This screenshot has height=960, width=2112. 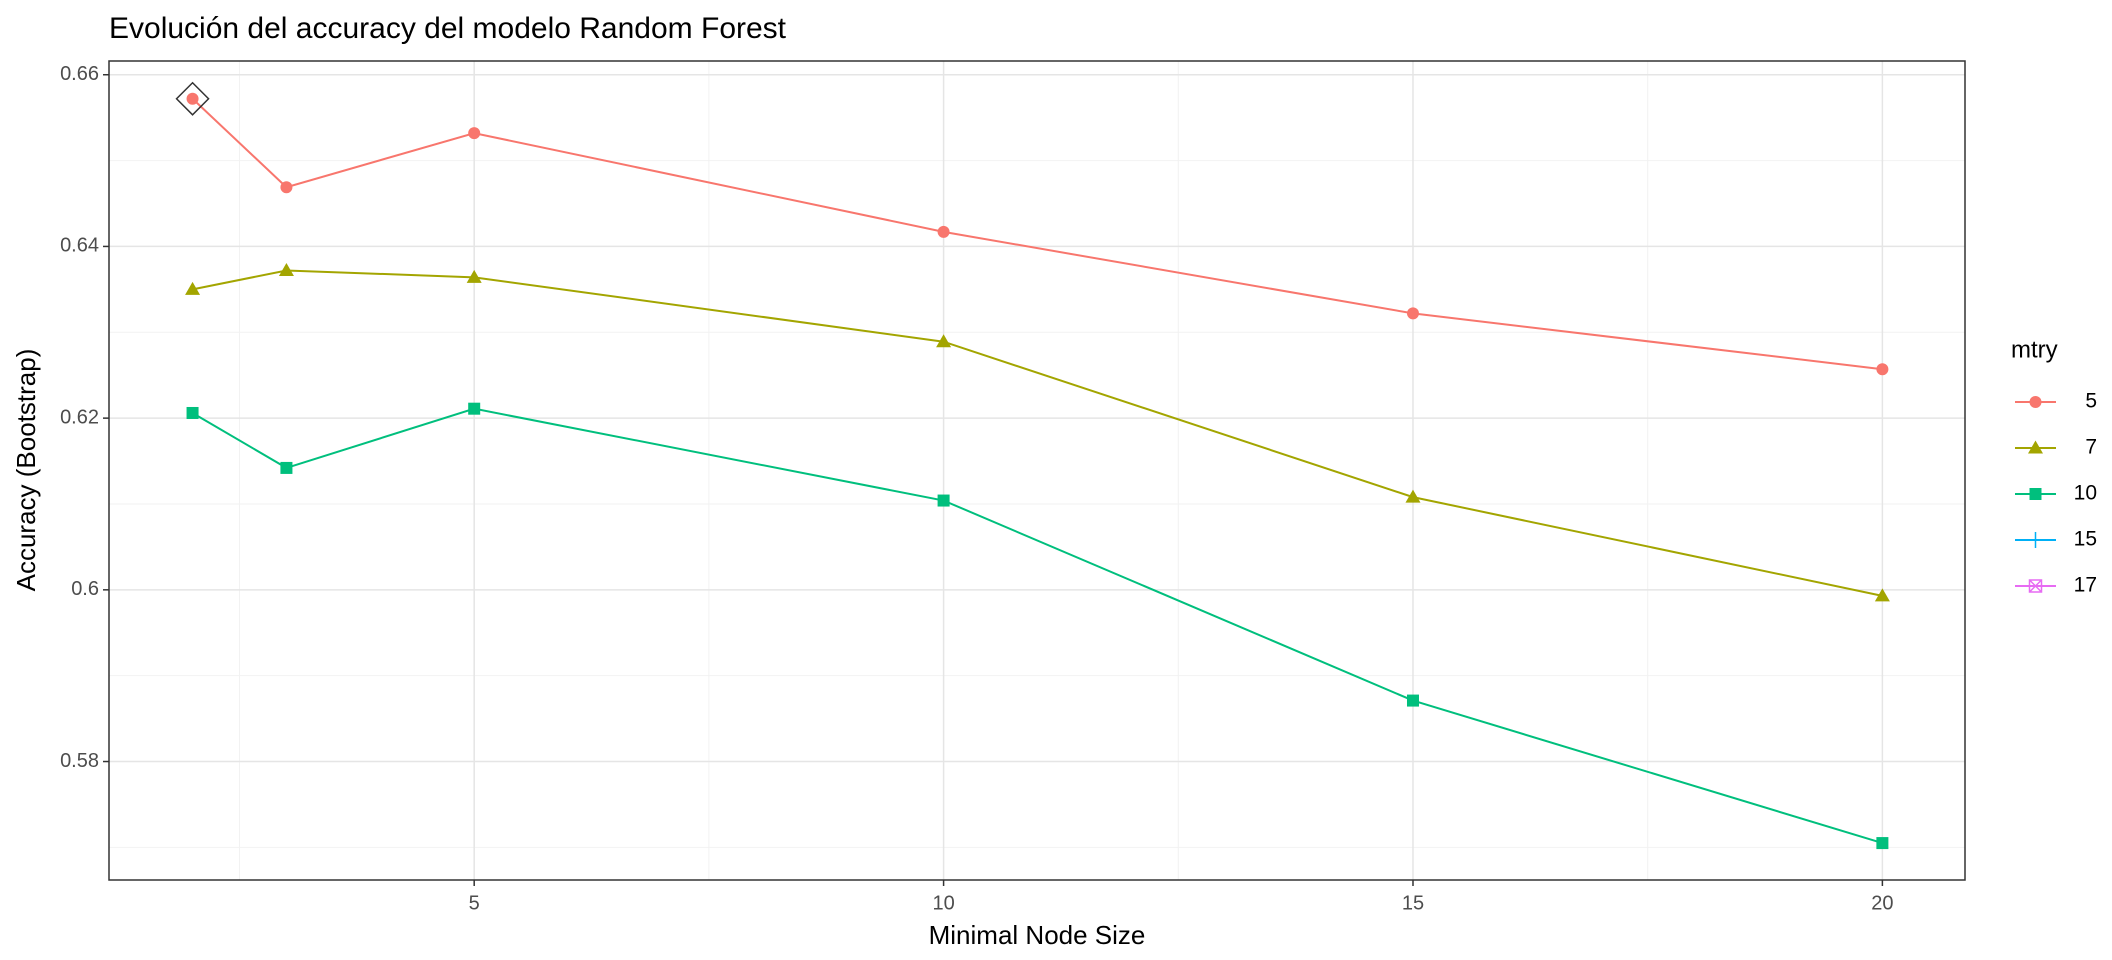 I want to click on y-tick-label: 0.66, so click(x=79, y=74).